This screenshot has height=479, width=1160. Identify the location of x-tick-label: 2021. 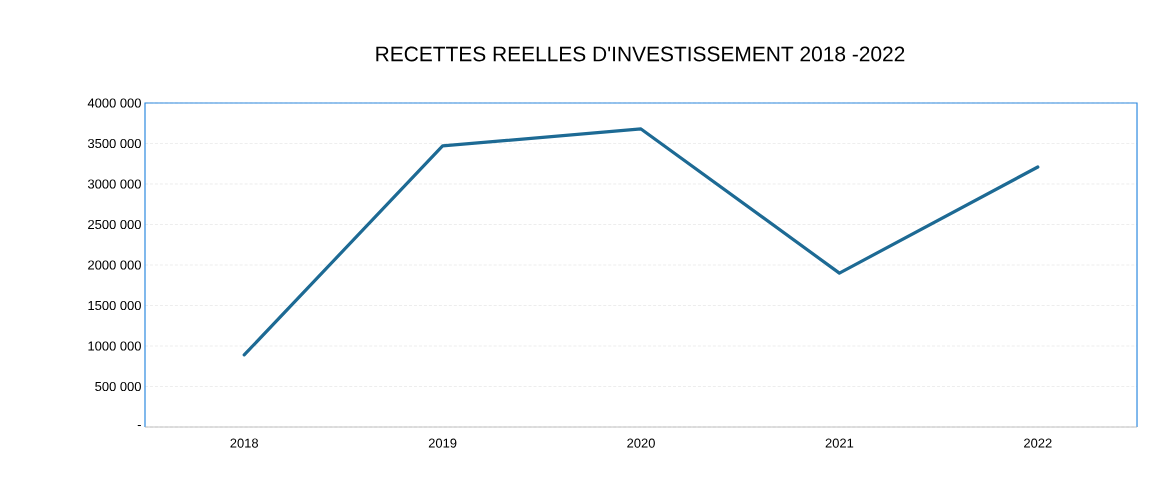
(839, 443).